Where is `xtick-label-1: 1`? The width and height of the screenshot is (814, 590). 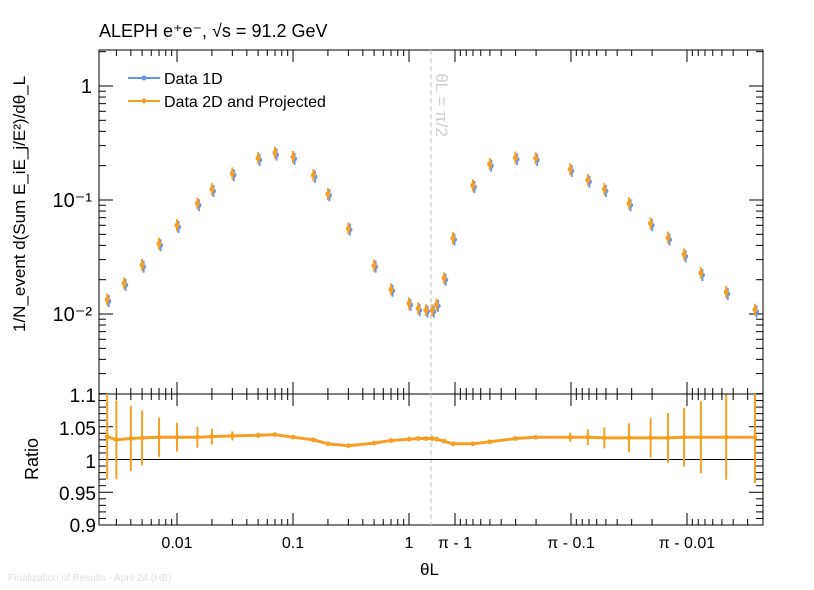
xtick-label-1: 1 is located at coordinates (409, 543).